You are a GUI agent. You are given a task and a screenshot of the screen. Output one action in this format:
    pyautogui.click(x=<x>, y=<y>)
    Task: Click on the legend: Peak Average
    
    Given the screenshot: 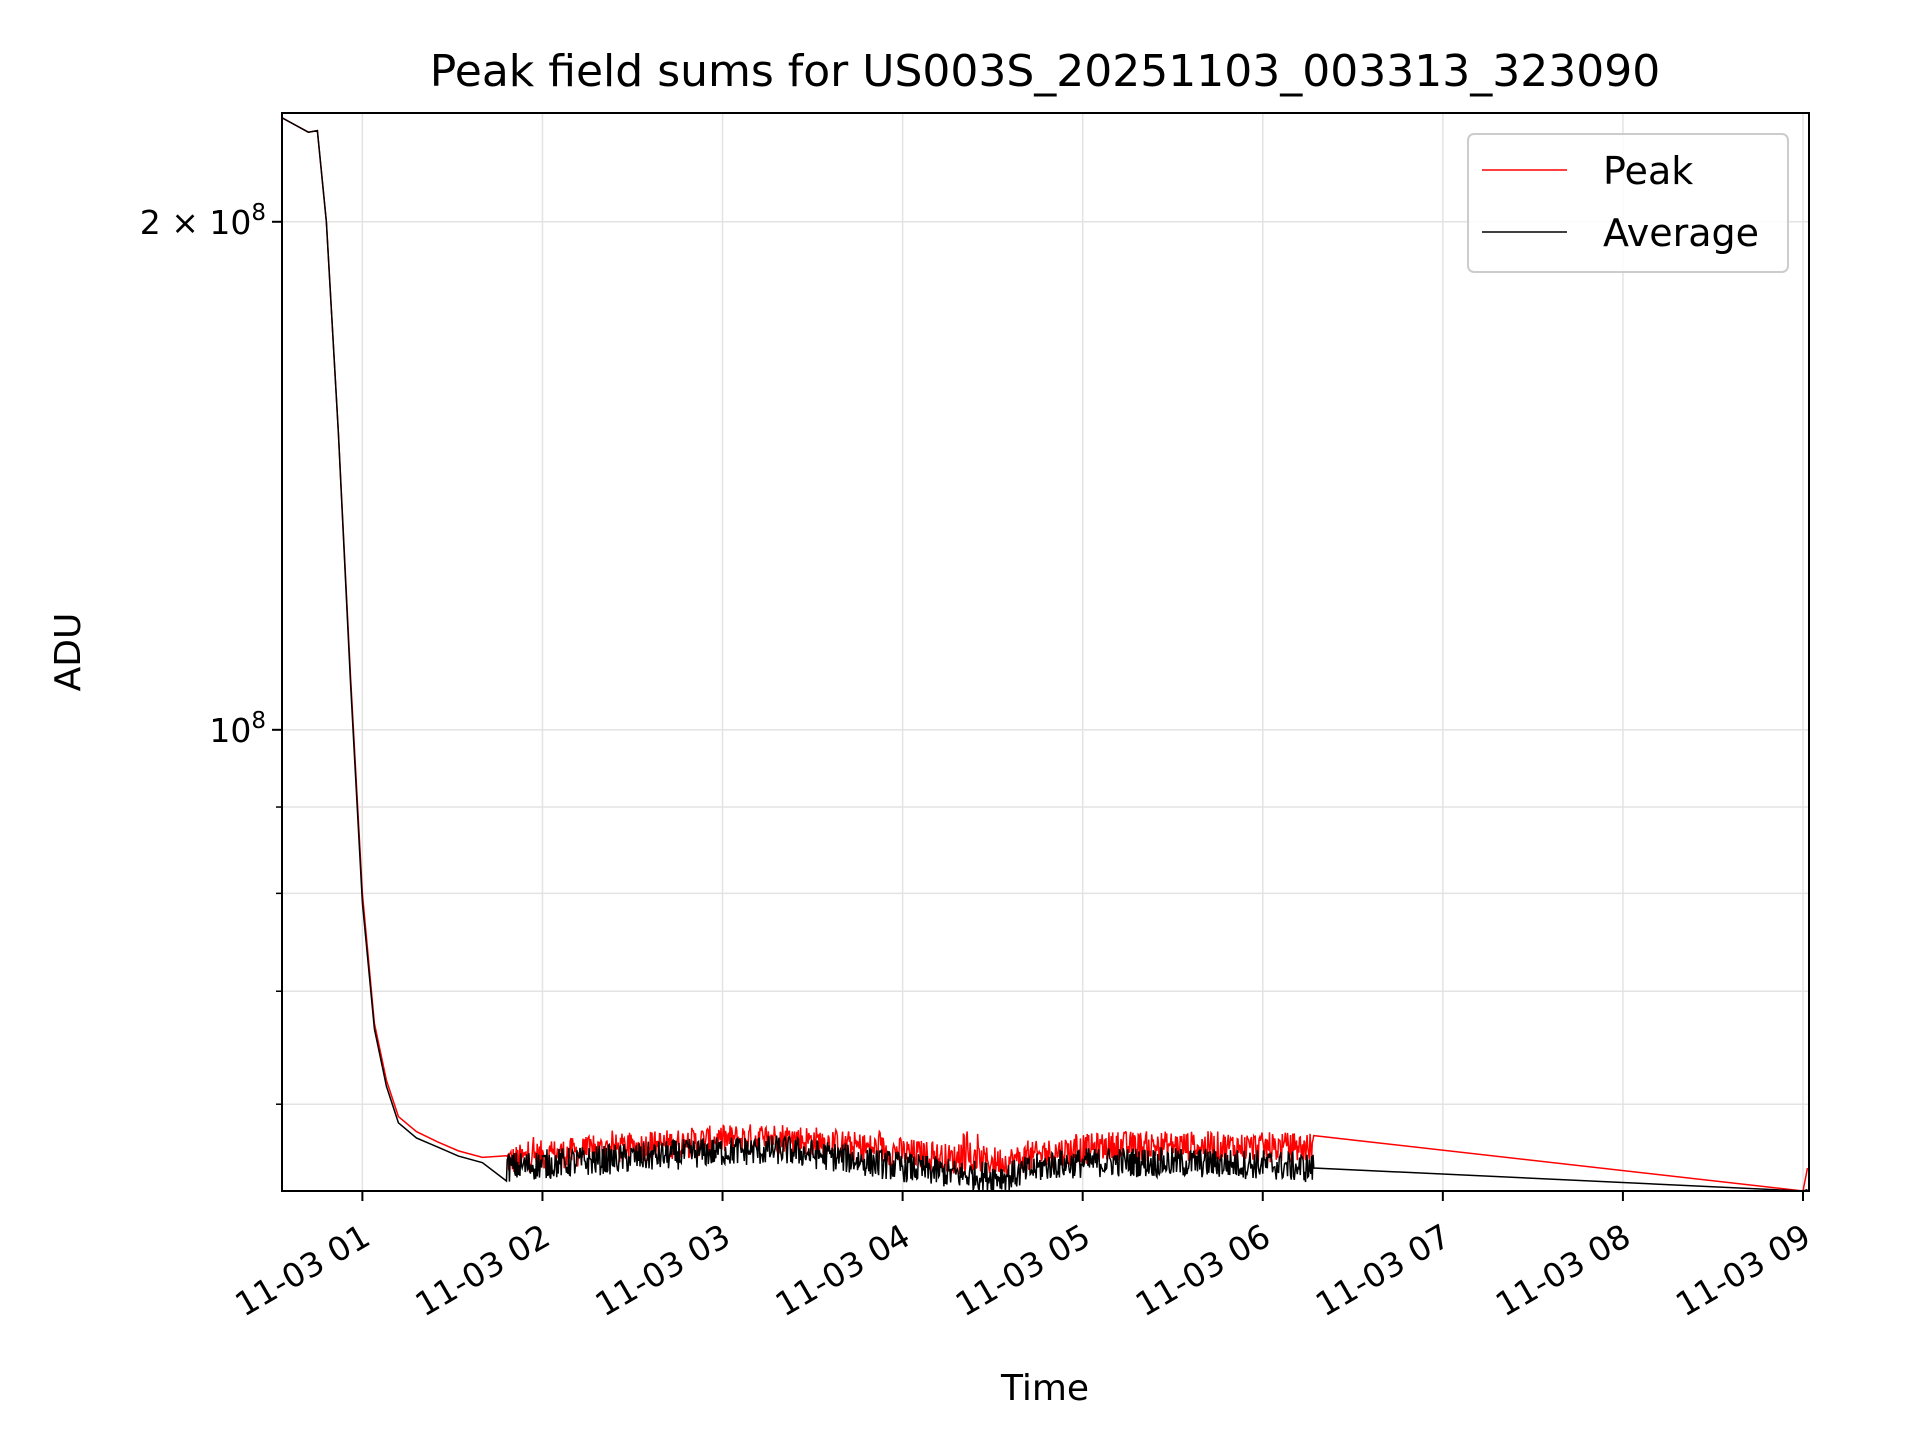 What is the action you would take?
    pyautogui.click(x=1628, y=203)
    